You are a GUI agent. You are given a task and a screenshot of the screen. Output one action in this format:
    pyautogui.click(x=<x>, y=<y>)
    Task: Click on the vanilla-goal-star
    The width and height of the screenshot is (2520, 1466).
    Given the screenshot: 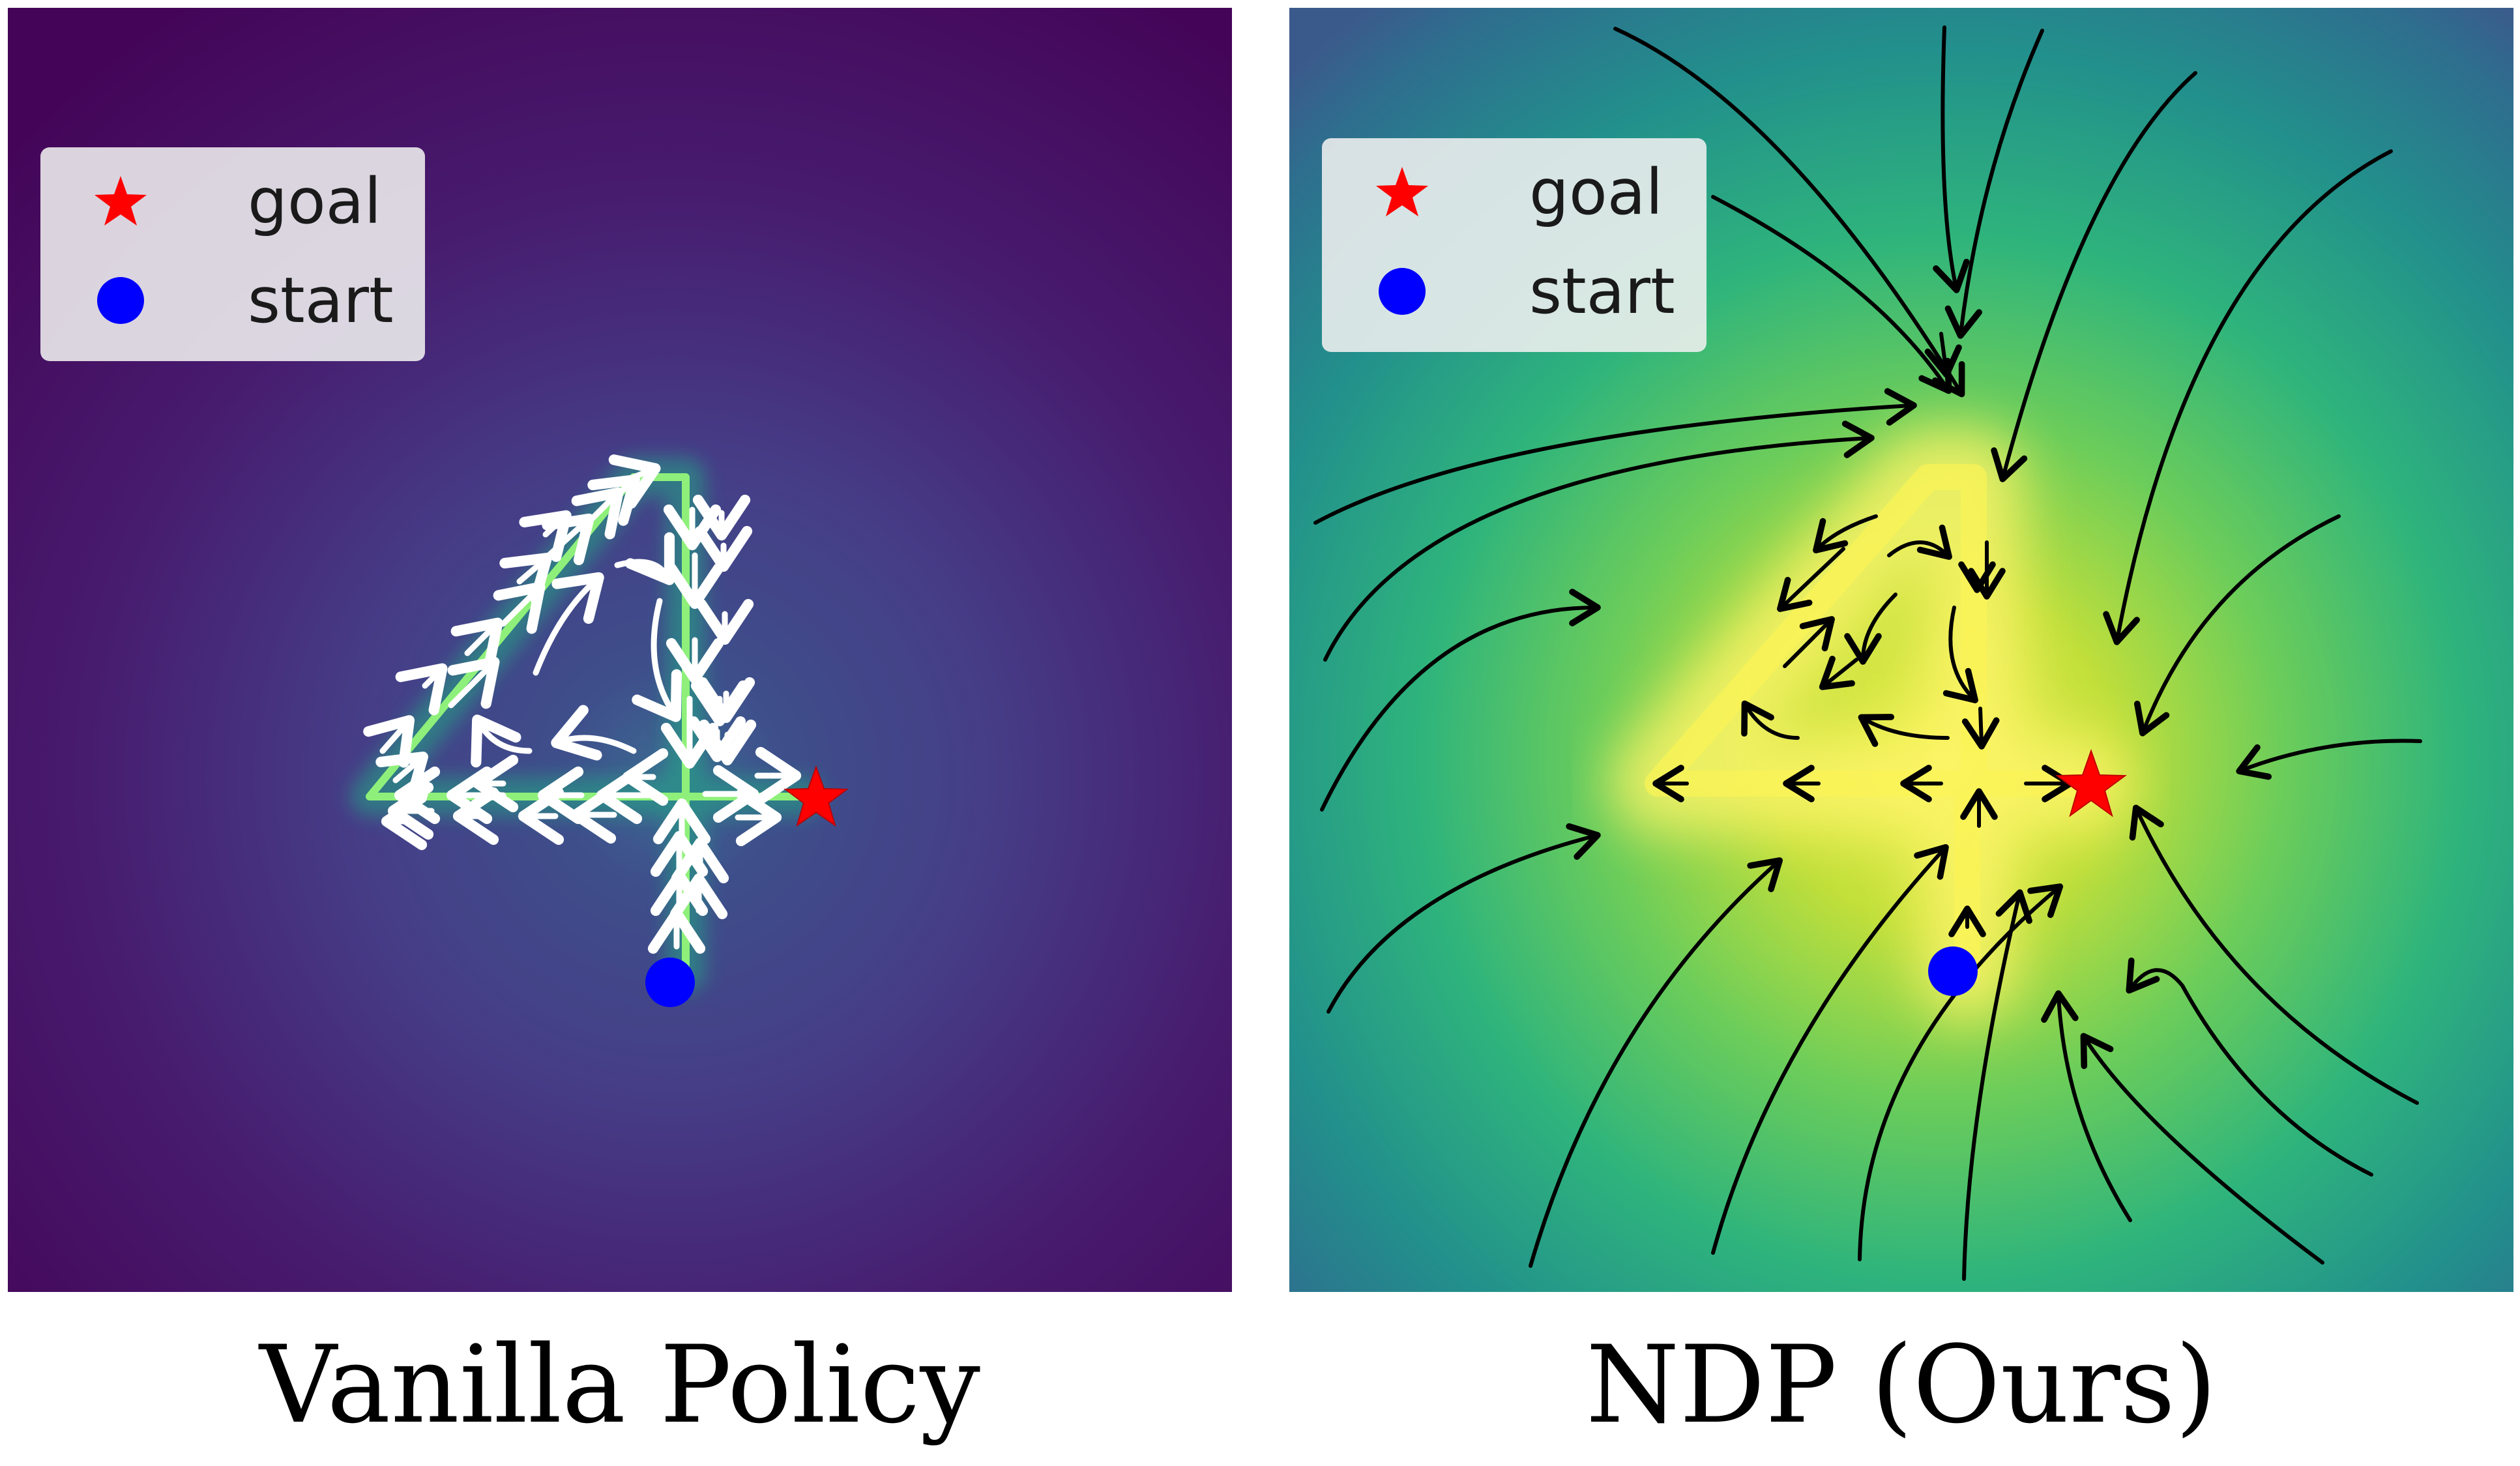 What is the action you would take?
    pyautogui.click(x=817, y=796)
    